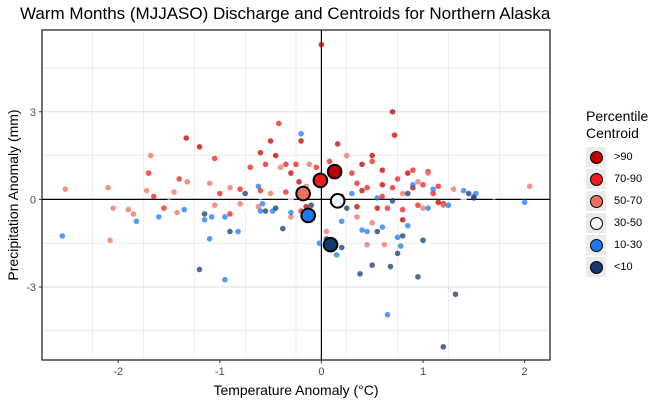 The width and height of the screenshot is (653, 408). I want to click on legend-items: >90 70-90 50-70 30-50 10-30 <10, so click(619, 212).